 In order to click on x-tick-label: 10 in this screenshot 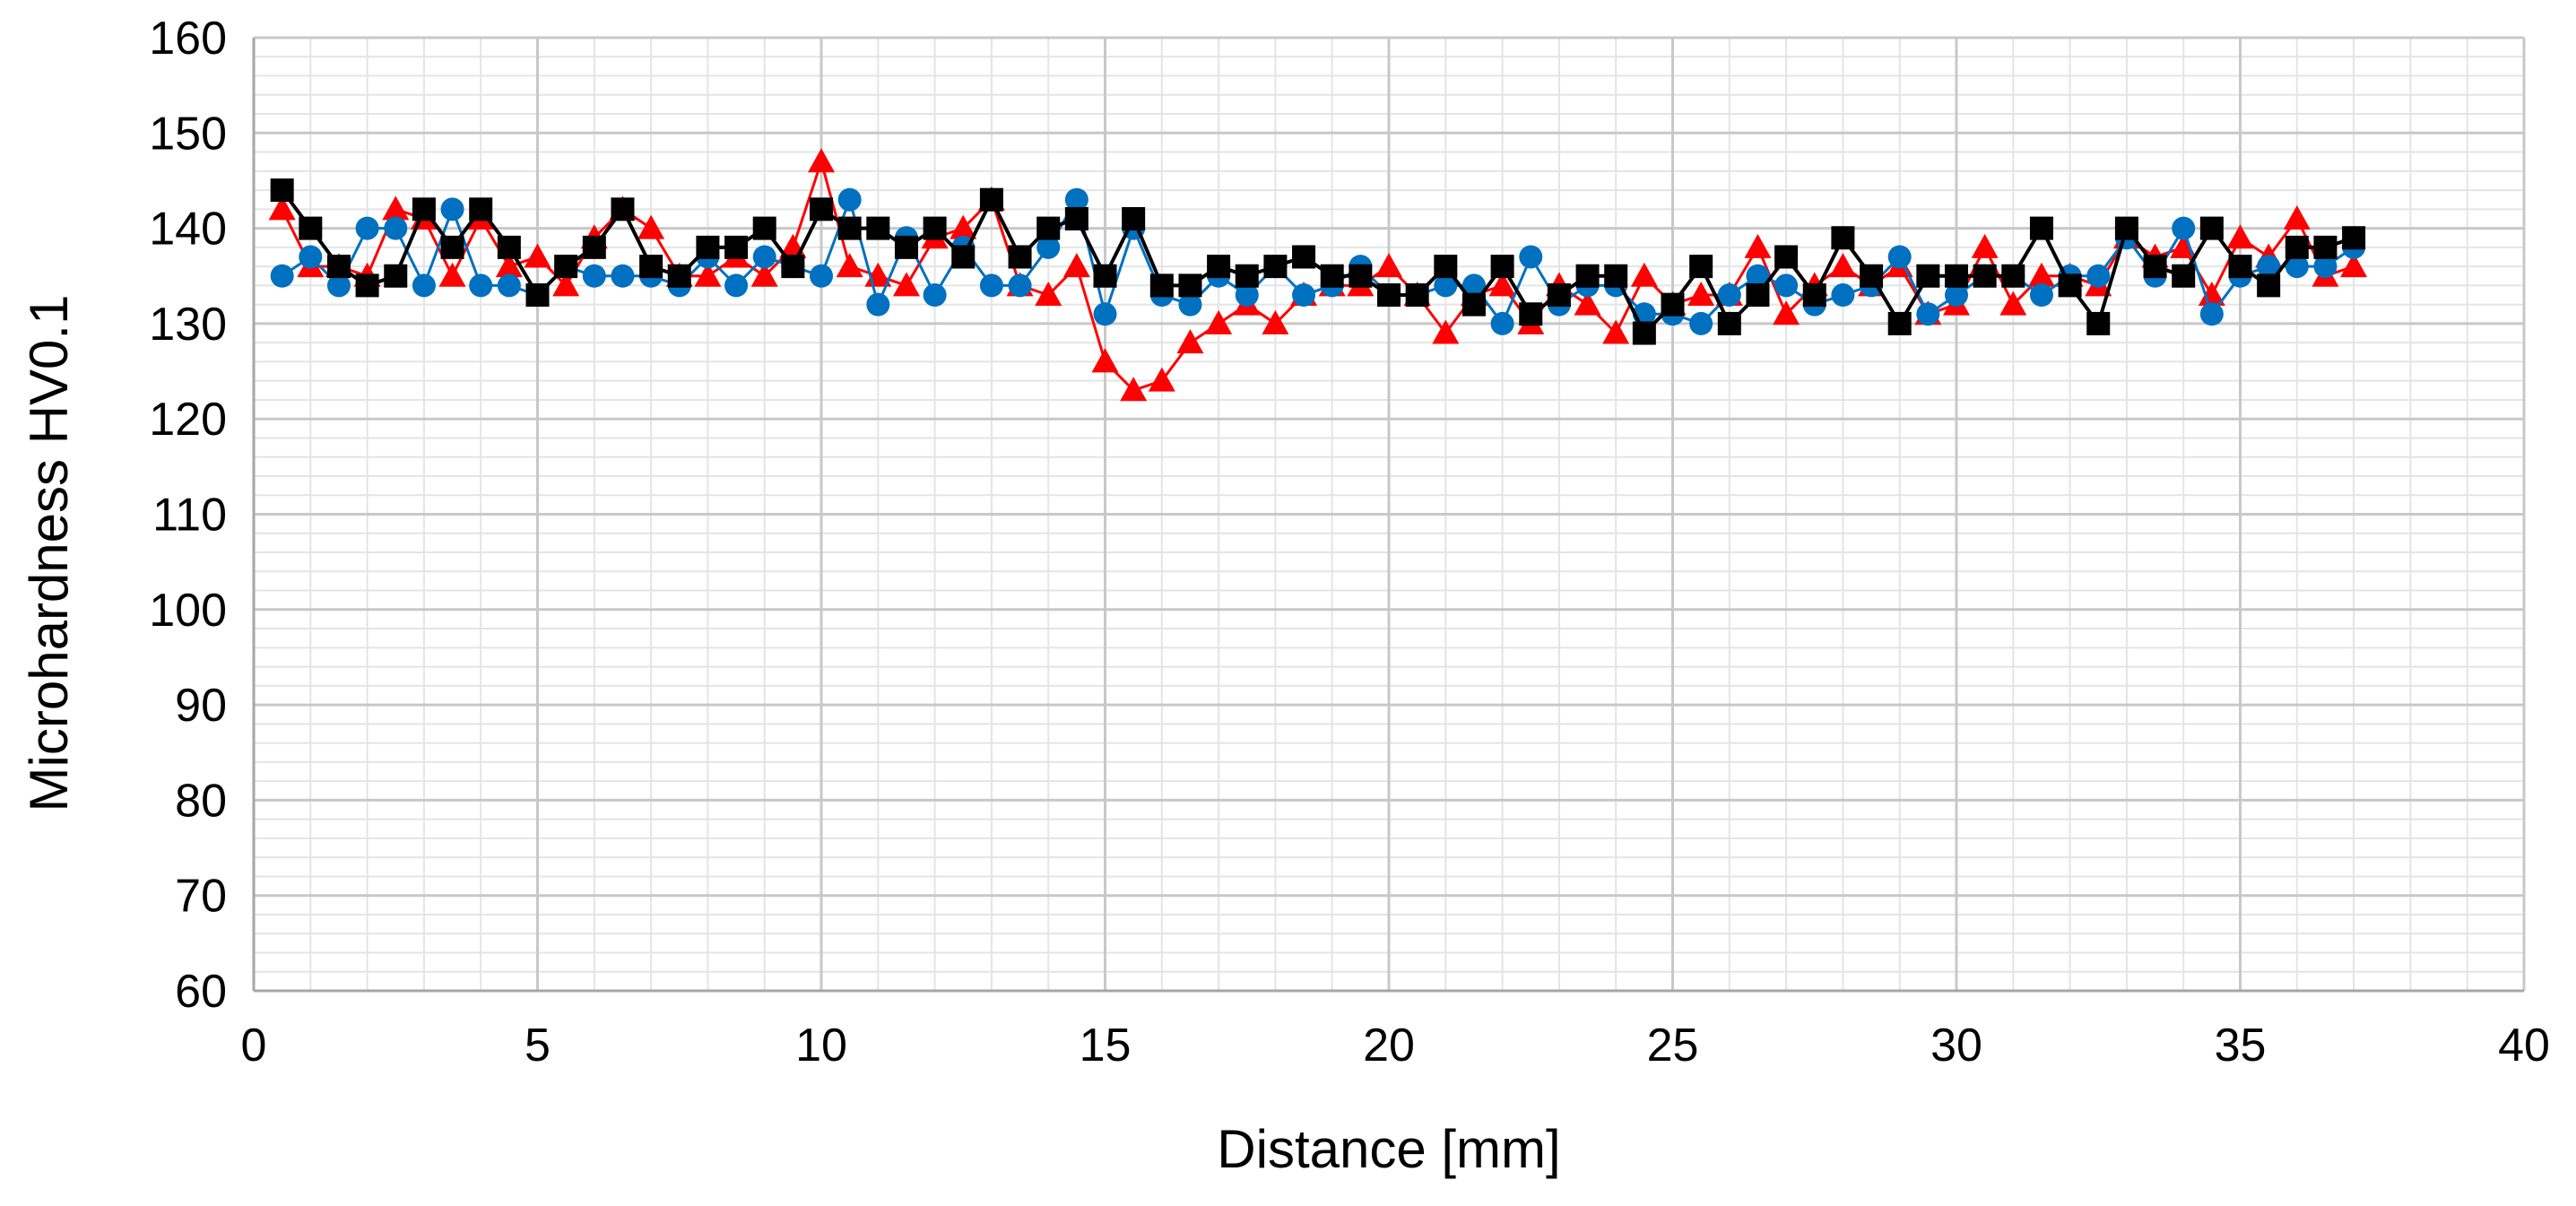, I will do `click(821, 1045)`.